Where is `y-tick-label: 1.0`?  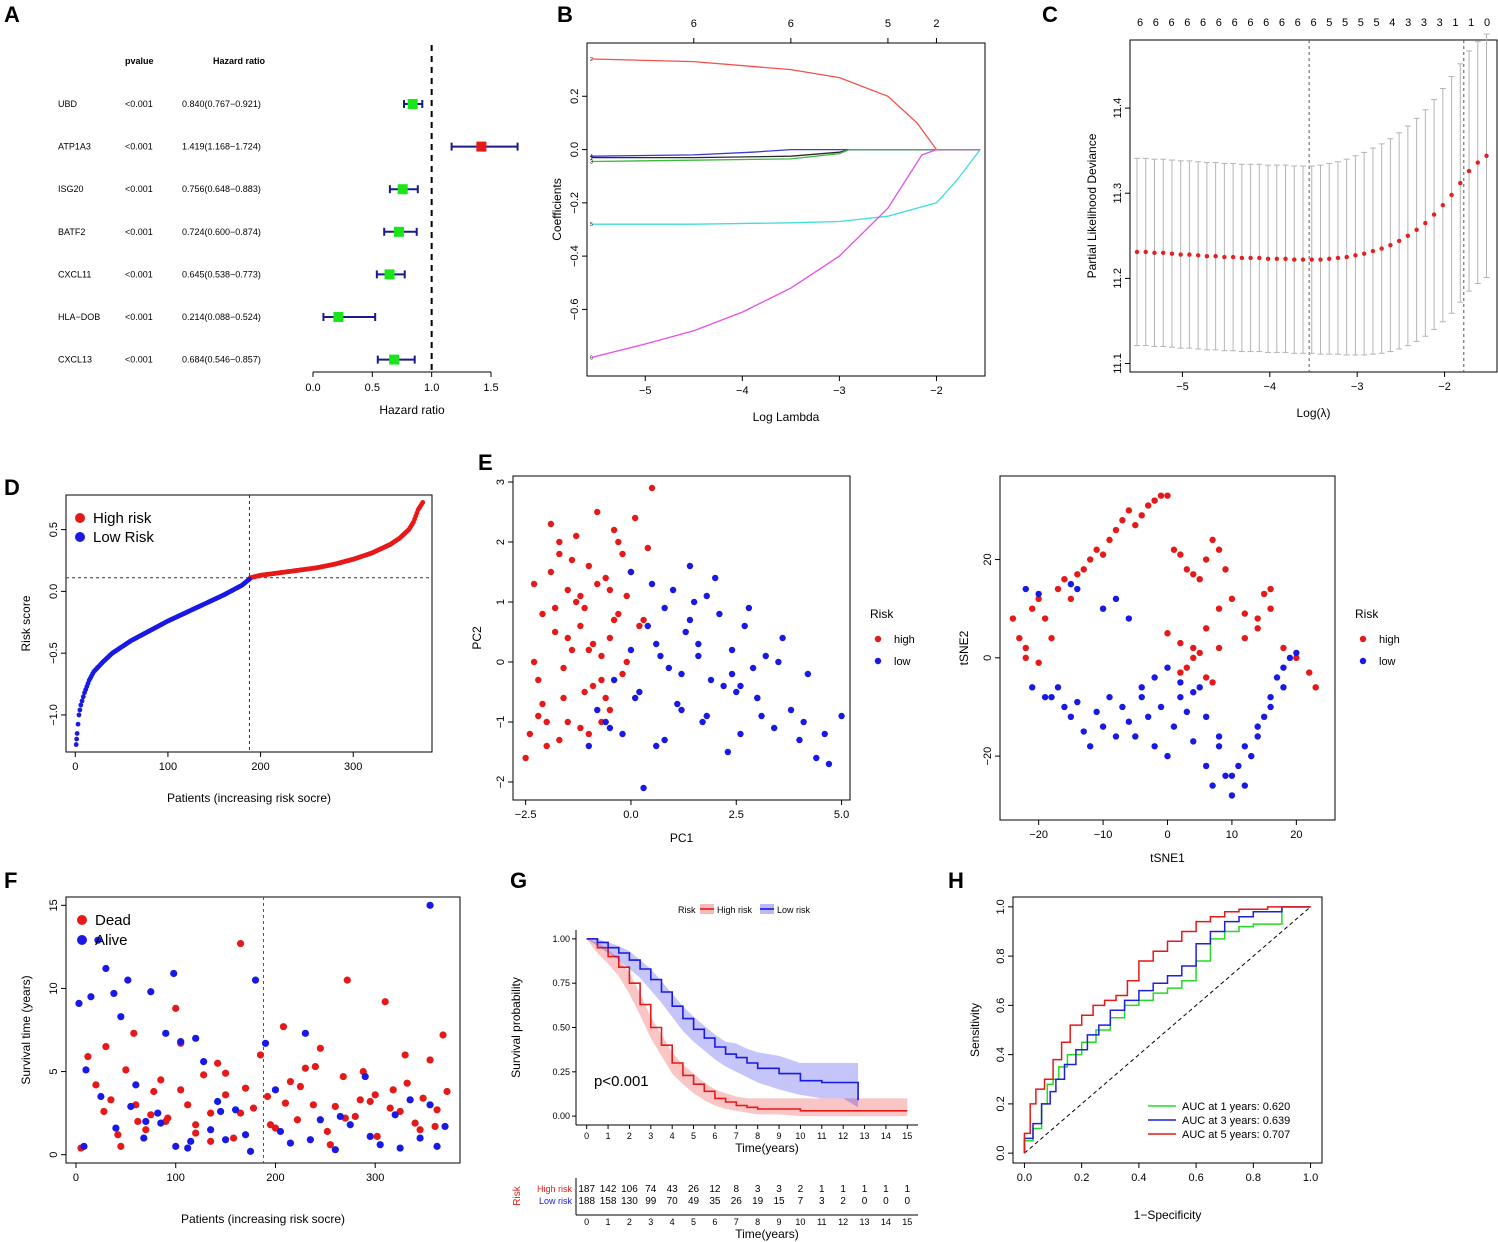
y-tick-label: 1.0 is located at coordinates (1001, 906).